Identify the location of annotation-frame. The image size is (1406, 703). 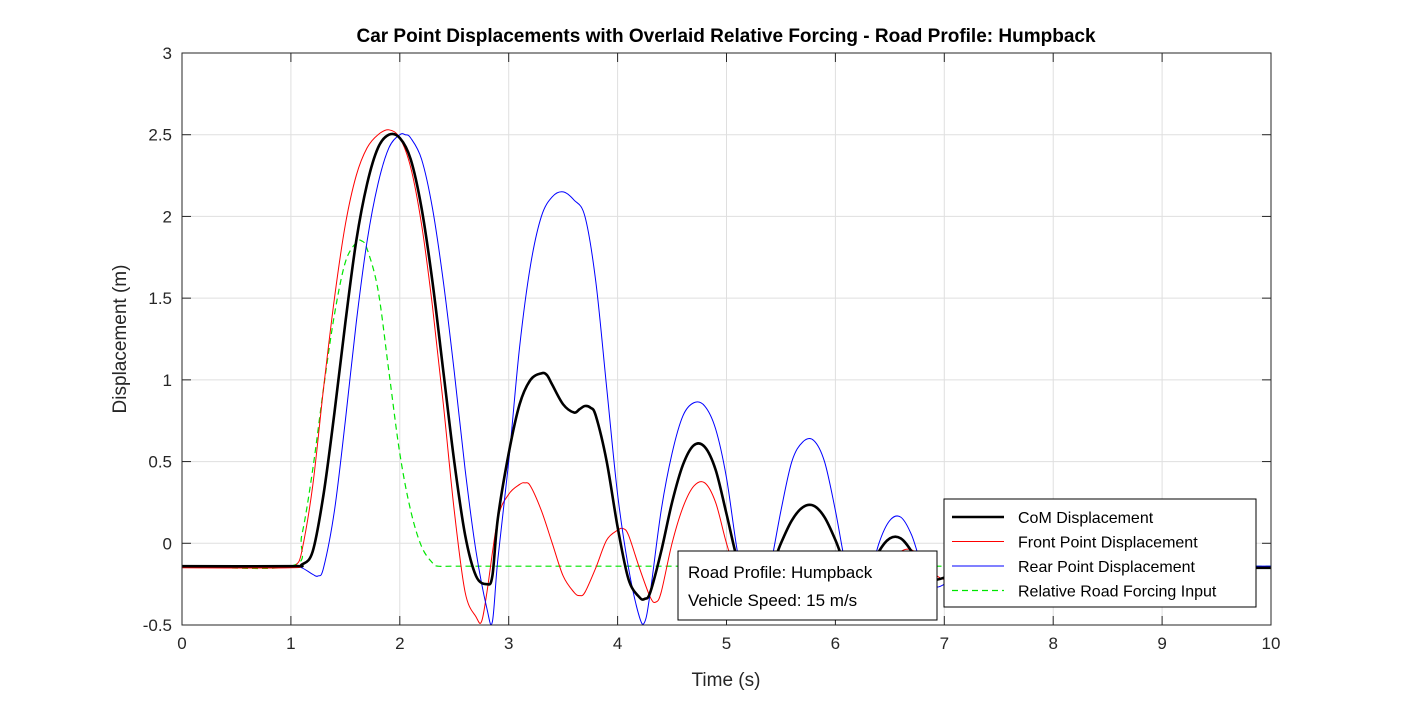
(807, 585).